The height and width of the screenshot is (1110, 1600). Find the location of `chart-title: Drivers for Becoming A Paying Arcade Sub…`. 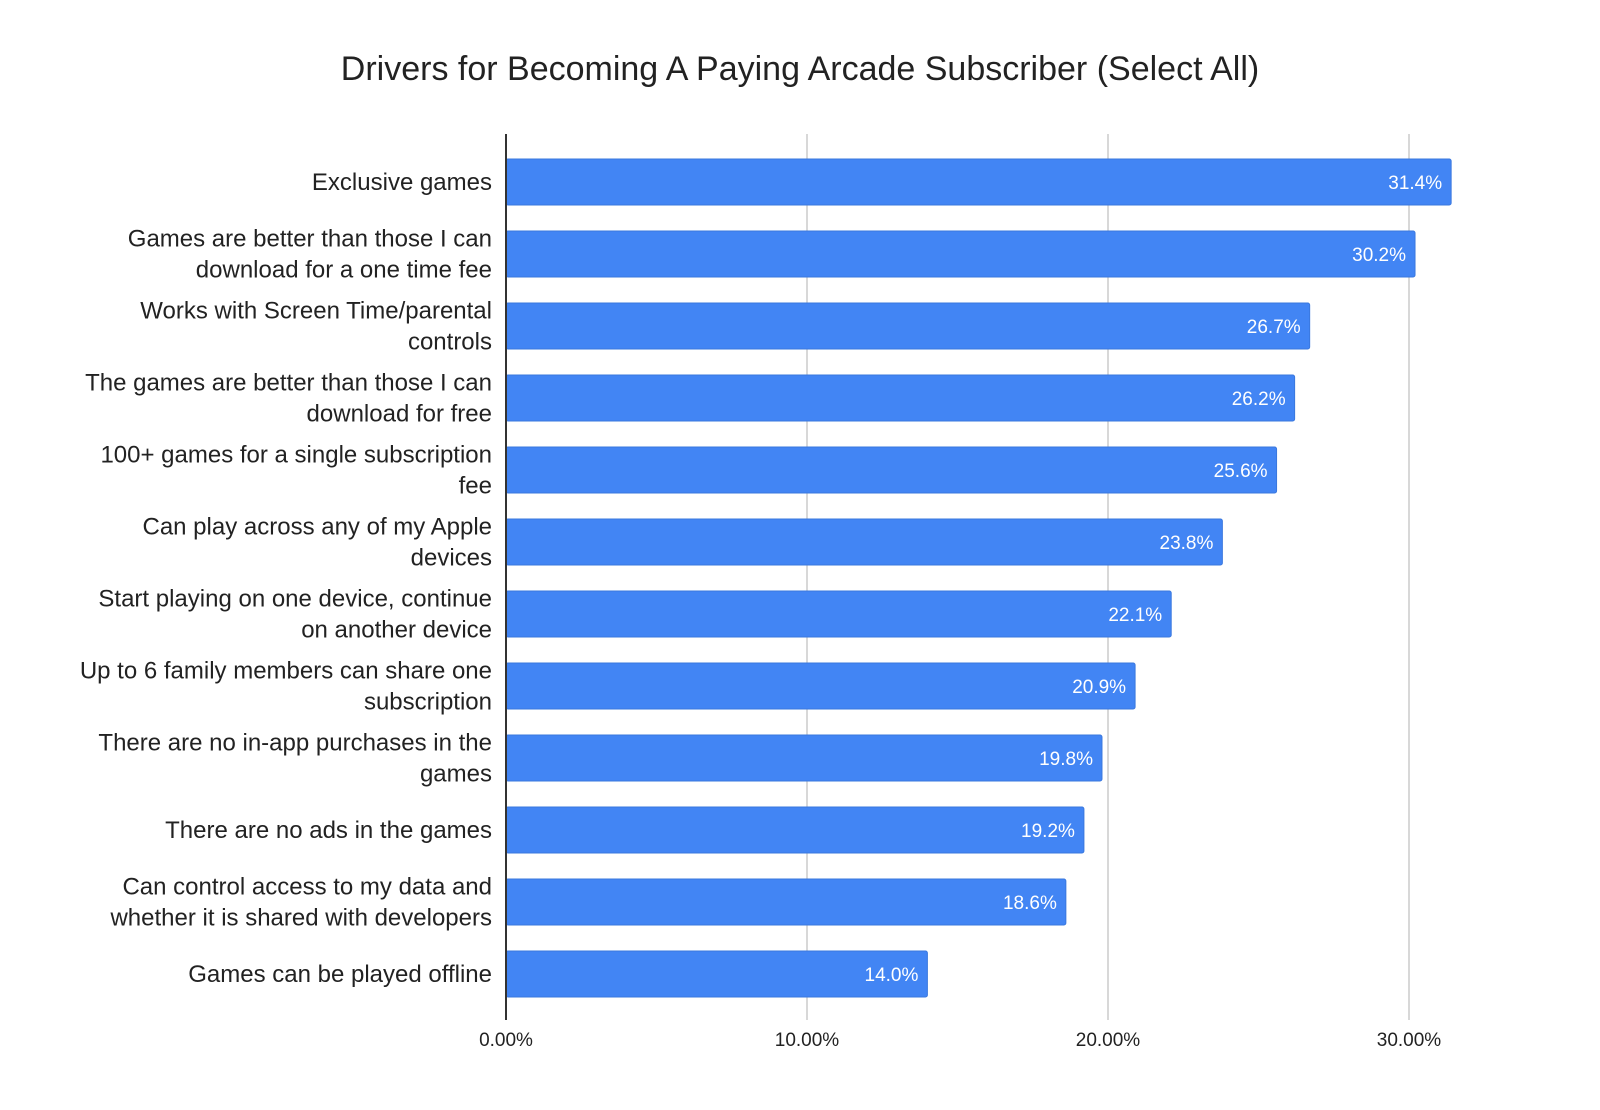

chart-title: Drivers for Becoming A Paying Arcade Sub… is located at coordinates (800, 69).